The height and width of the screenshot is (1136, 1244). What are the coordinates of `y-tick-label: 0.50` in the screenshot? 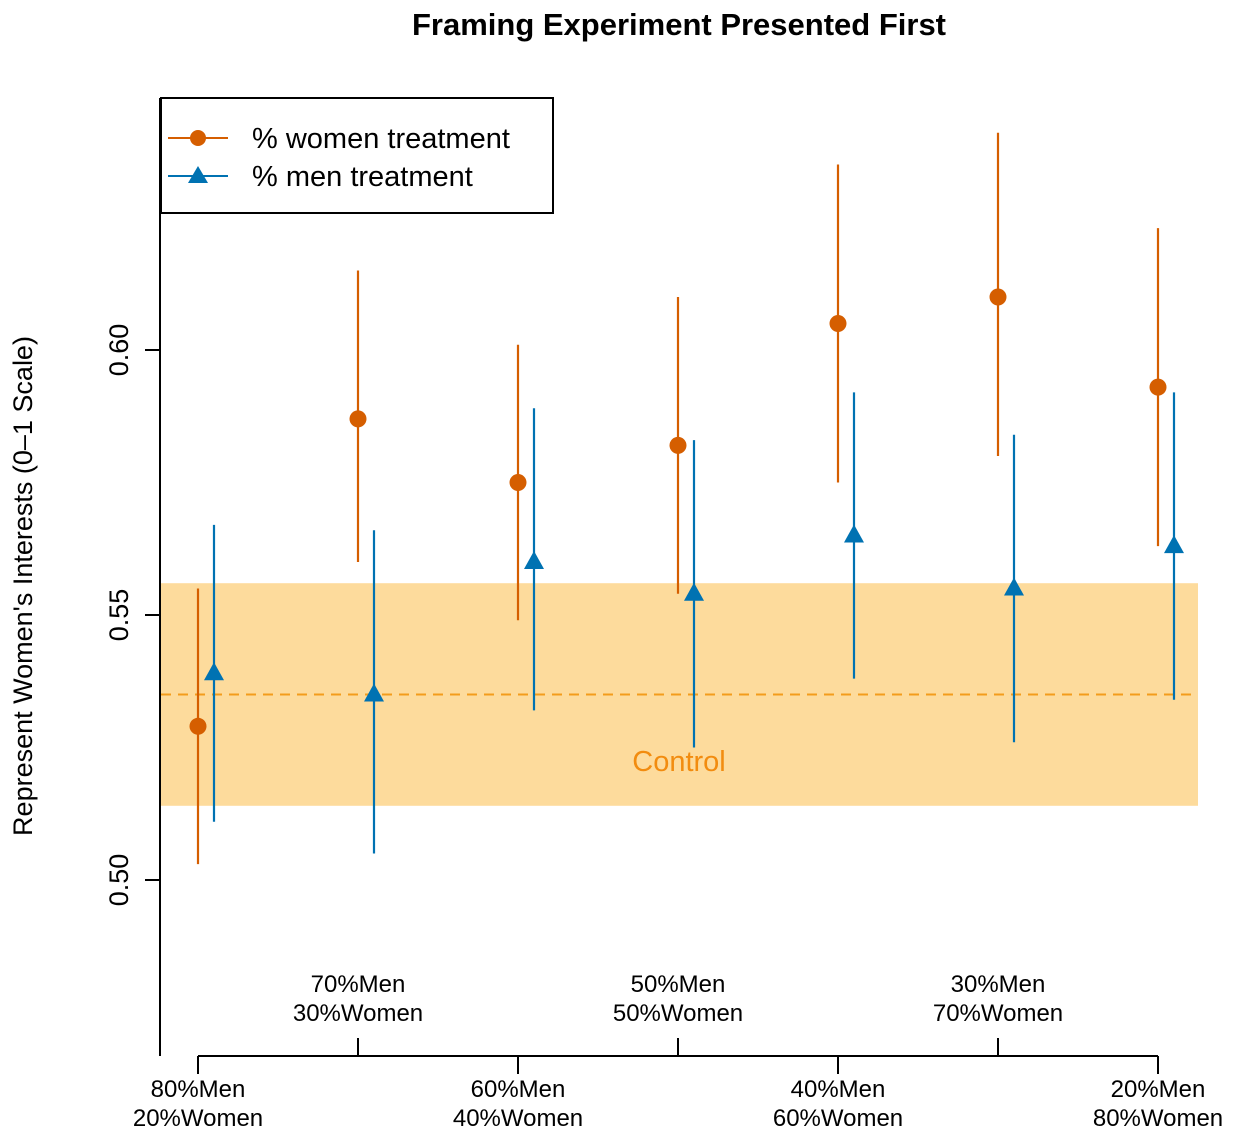 It's located at (119, 880).